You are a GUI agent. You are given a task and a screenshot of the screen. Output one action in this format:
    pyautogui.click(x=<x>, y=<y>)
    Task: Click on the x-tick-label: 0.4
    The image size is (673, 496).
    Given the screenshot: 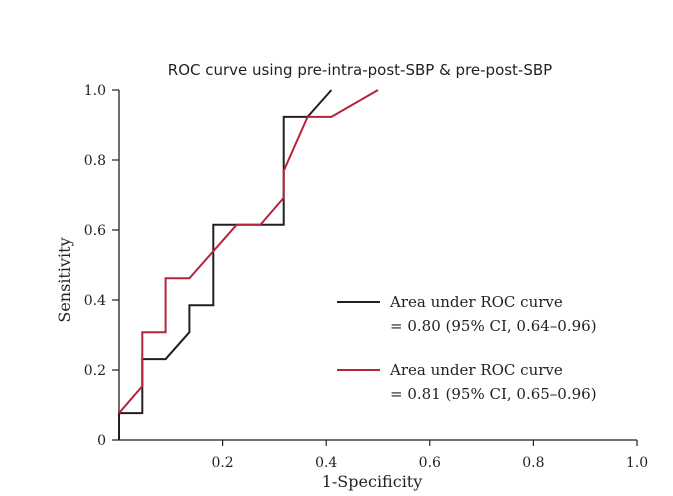 What is the action you would take?
    pyautogui.click(x=326, y=463)
    